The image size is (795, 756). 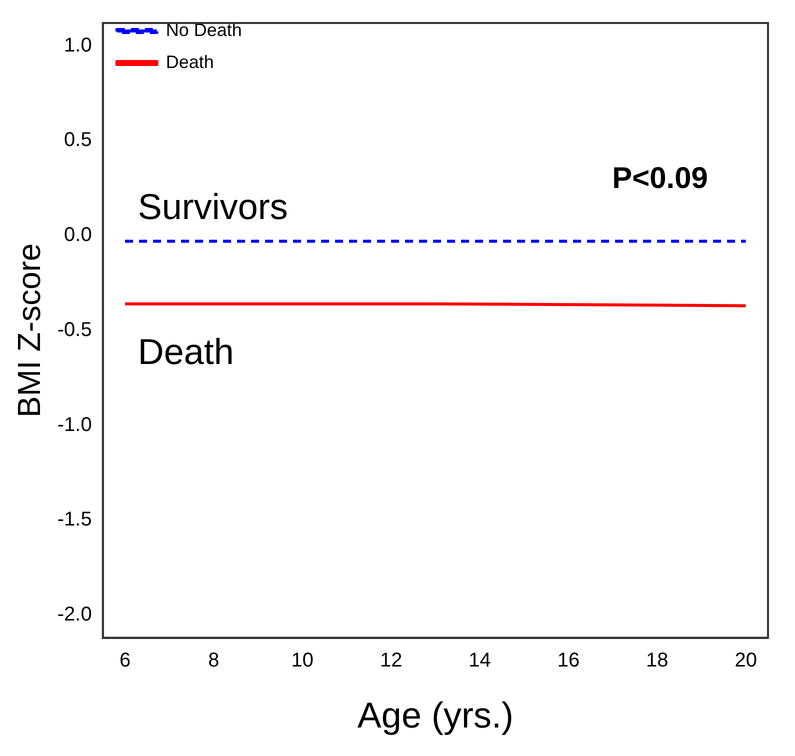 I want to click on y-tick-label: 0.5, so click(x=78, y=140).